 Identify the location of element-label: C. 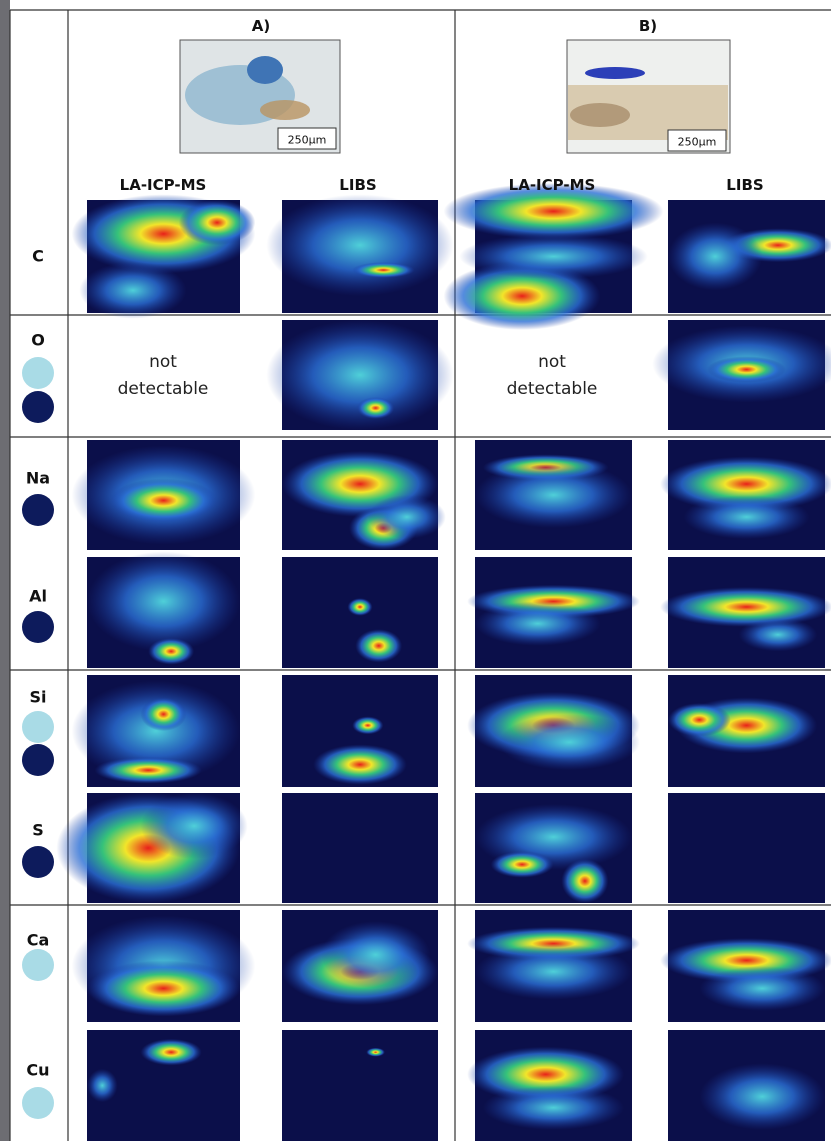
(38, 256).